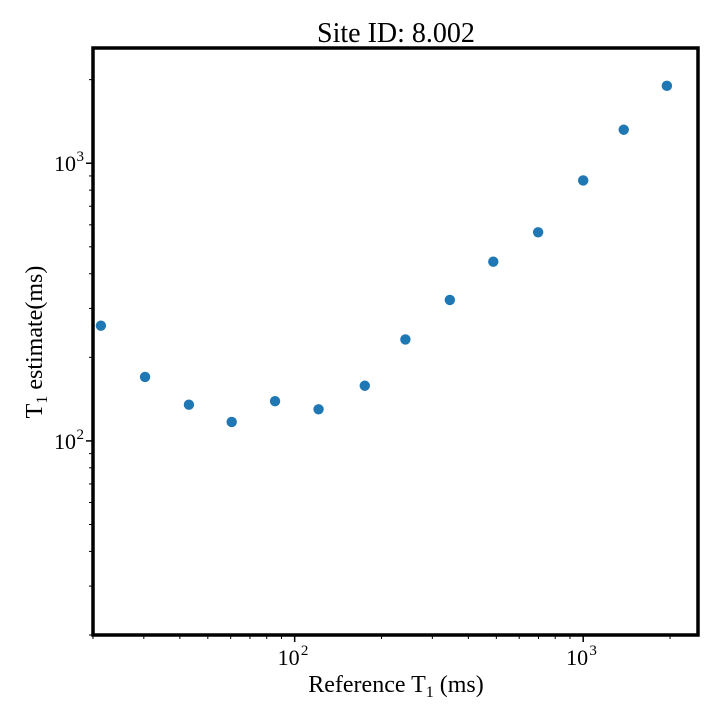 The height and width of the screenshot is (720, 720). Describe the element at coordinates (305, 651) in the screenshot. I see `x-tick-label-exponent-1: 2` at that location.